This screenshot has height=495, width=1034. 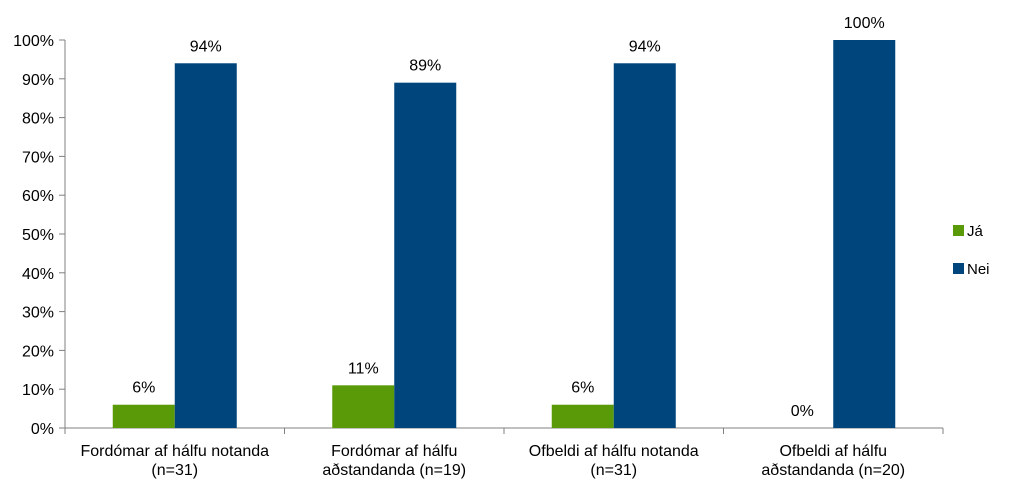 What do you see at coordinates (38, 80) in the screenshot?
I see `y-tick-label: 90%` at bounding box center [38, 80].